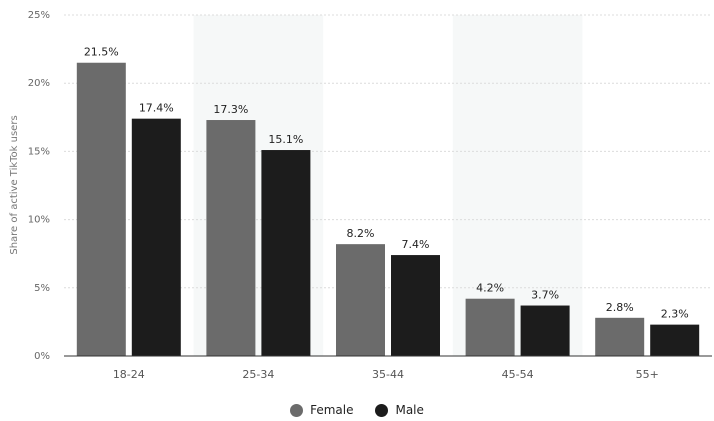  What do you see at coordinates (230, 109) in the screenshot?
I see `data-label: 17.3%` at bounding box center [230, 109].